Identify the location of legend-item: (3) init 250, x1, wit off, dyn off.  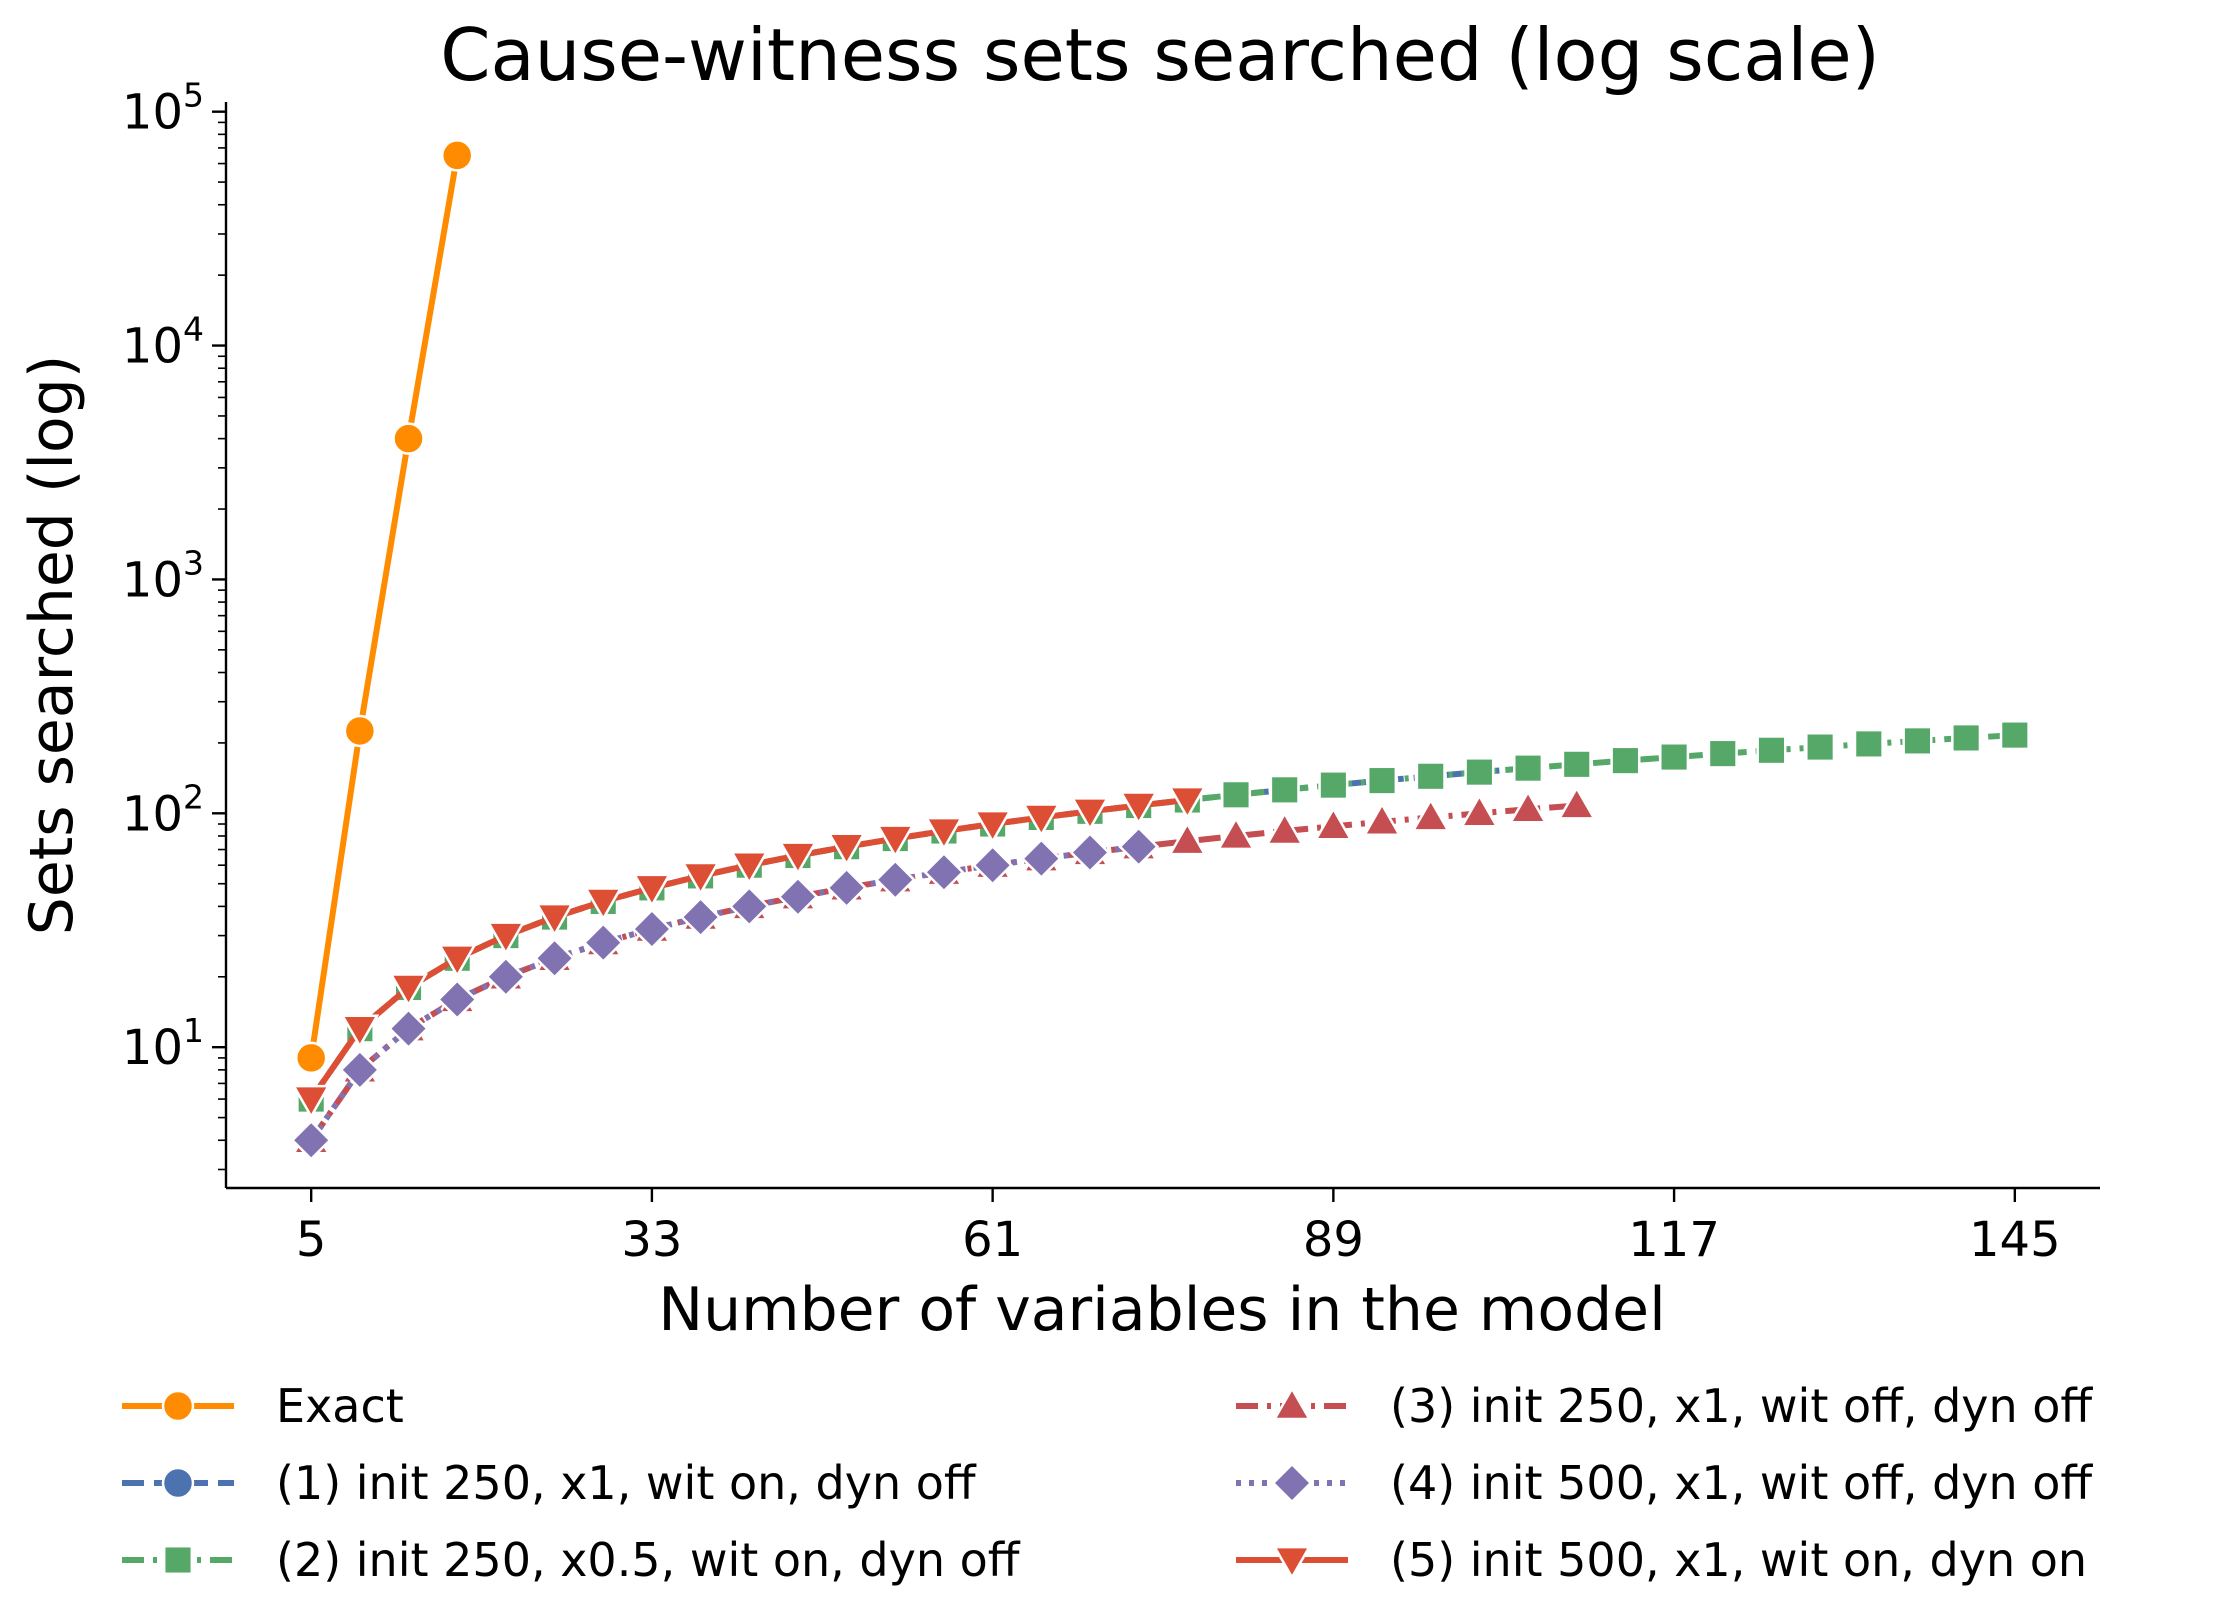
(1664, 1406).